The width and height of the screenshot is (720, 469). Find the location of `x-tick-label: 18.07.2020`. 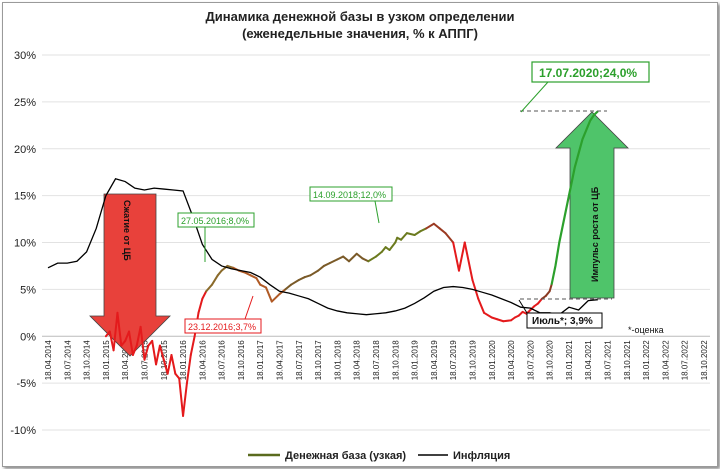

x-tick-label: 18.07.2020 is located at coordinates (530, 360).